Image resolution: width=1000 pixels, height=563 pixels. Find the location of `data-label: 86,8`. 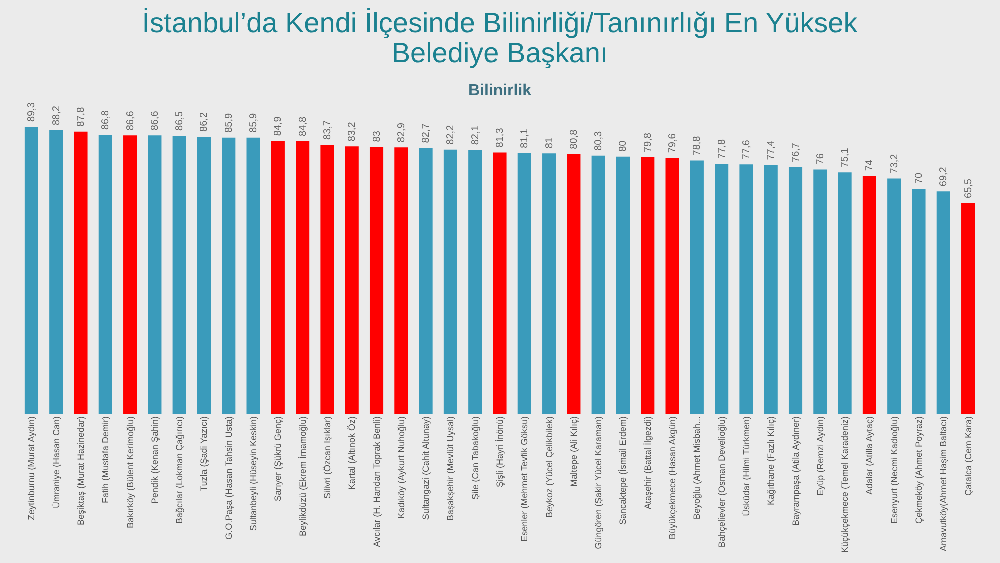

data-label: 86,8 is located at coordinates (106, 120).